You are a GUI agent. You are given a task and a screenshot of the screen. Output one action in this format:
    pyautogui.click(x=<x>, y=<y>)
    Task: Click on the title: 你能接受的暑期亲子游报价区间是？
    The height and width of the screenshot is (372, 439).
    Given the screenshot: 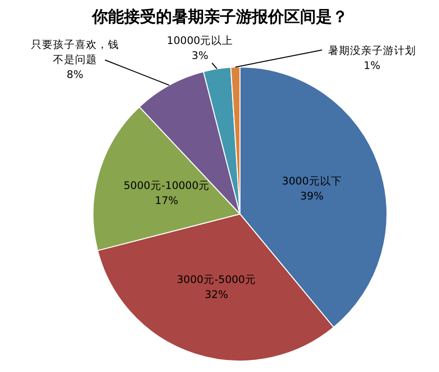 What is the action you would take?
    pyautogui.click(x=220, y=16)
    